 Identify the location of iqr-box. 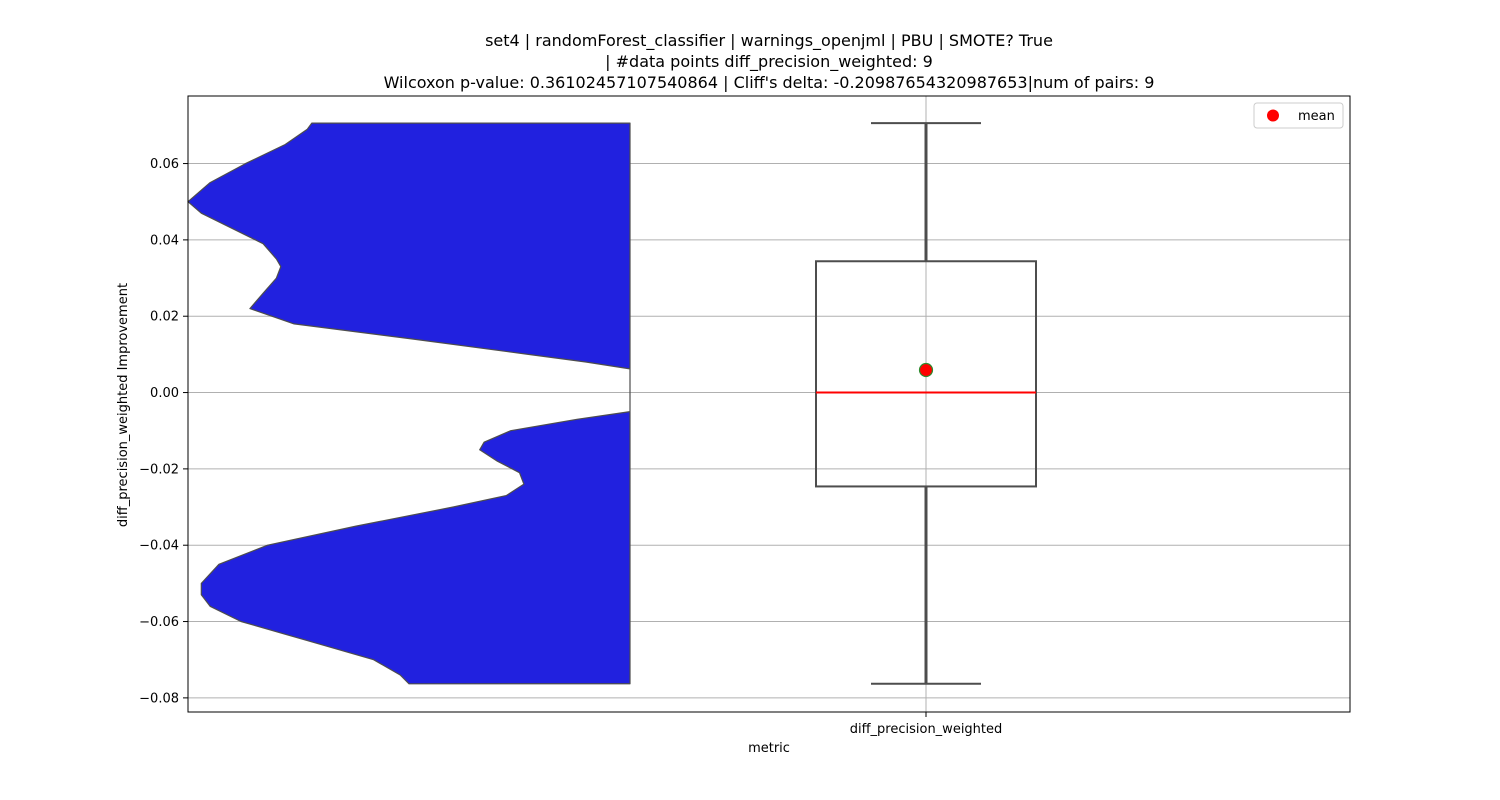
(926, 374).